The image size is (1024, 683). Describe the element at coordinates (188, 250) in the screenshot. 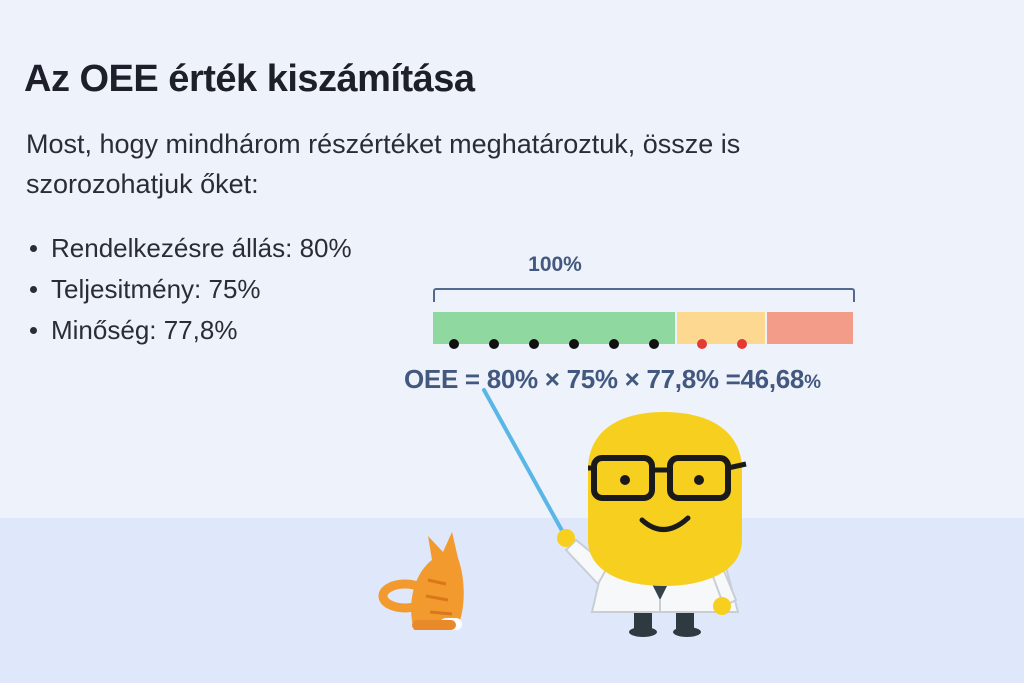

I see `factor-availability: Rendelkezésre állás: 80%` at that location.